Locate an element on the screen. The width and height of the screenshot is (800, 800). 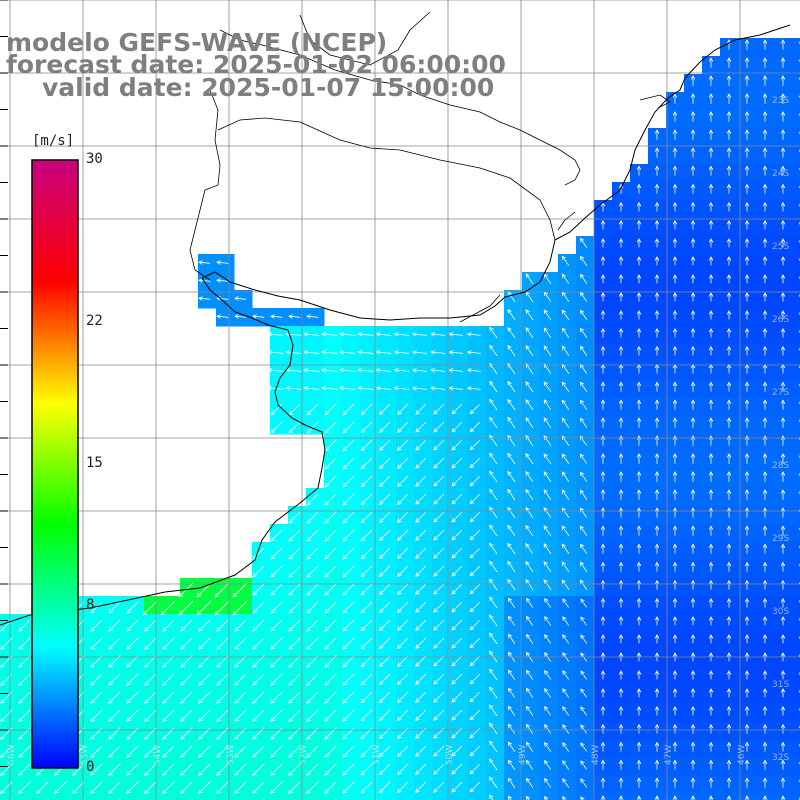
longitude-label: 48W is located at coordinates (596, 755).